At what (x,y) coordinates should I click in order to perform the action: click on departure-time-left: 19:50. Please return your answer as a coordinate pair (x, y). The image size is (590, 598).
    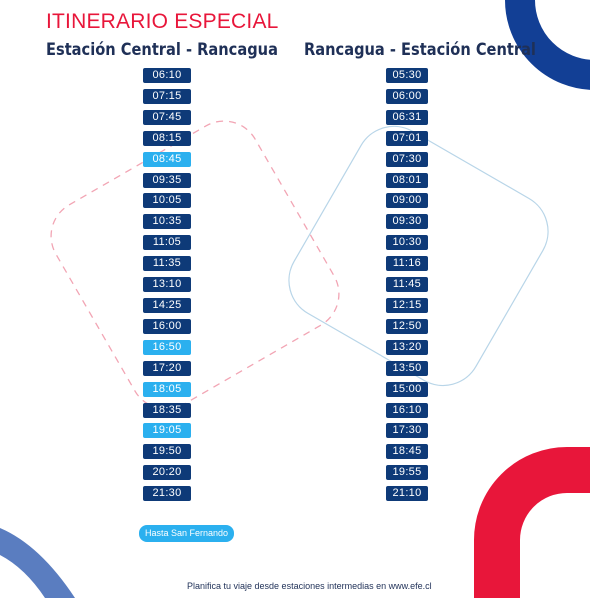
    Looking at the image, I should click on (167, 452).